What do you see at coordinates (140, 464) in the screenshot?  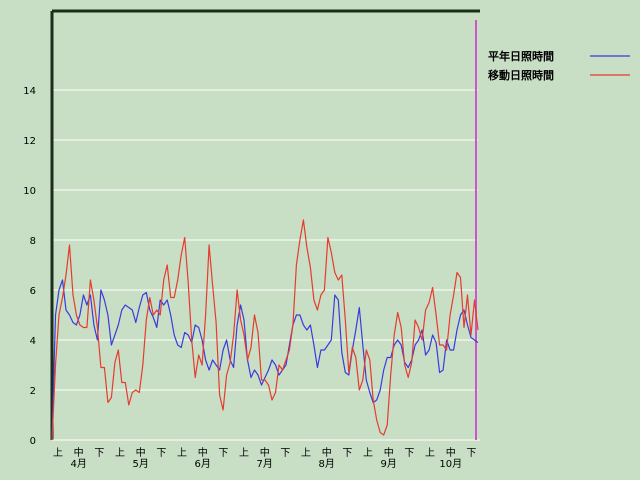 I see `x-month-label: 5月` at bounding box center [140, 464].